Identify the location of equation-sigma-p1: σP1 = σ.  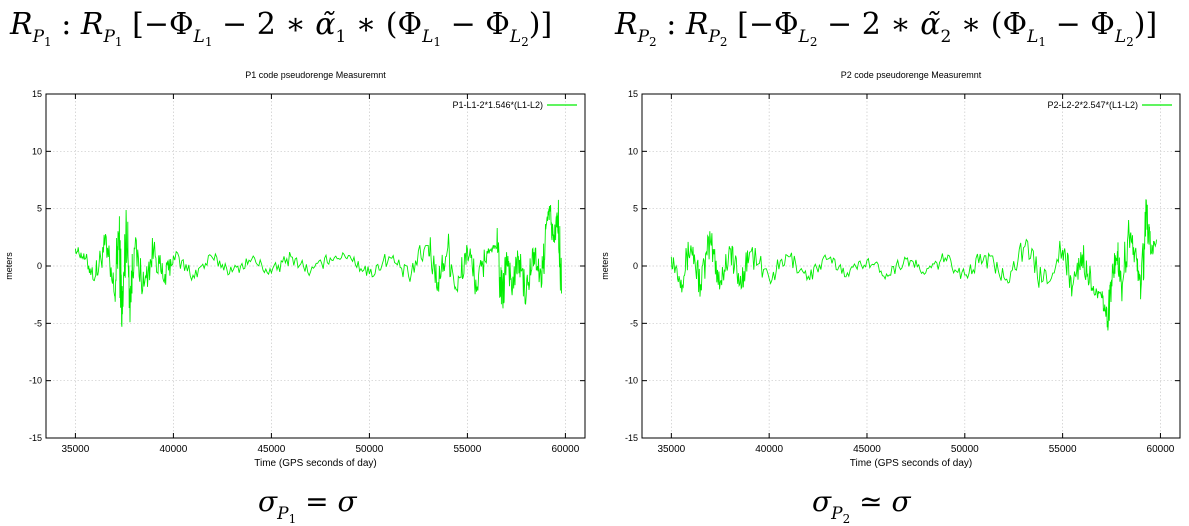
(307, 505).